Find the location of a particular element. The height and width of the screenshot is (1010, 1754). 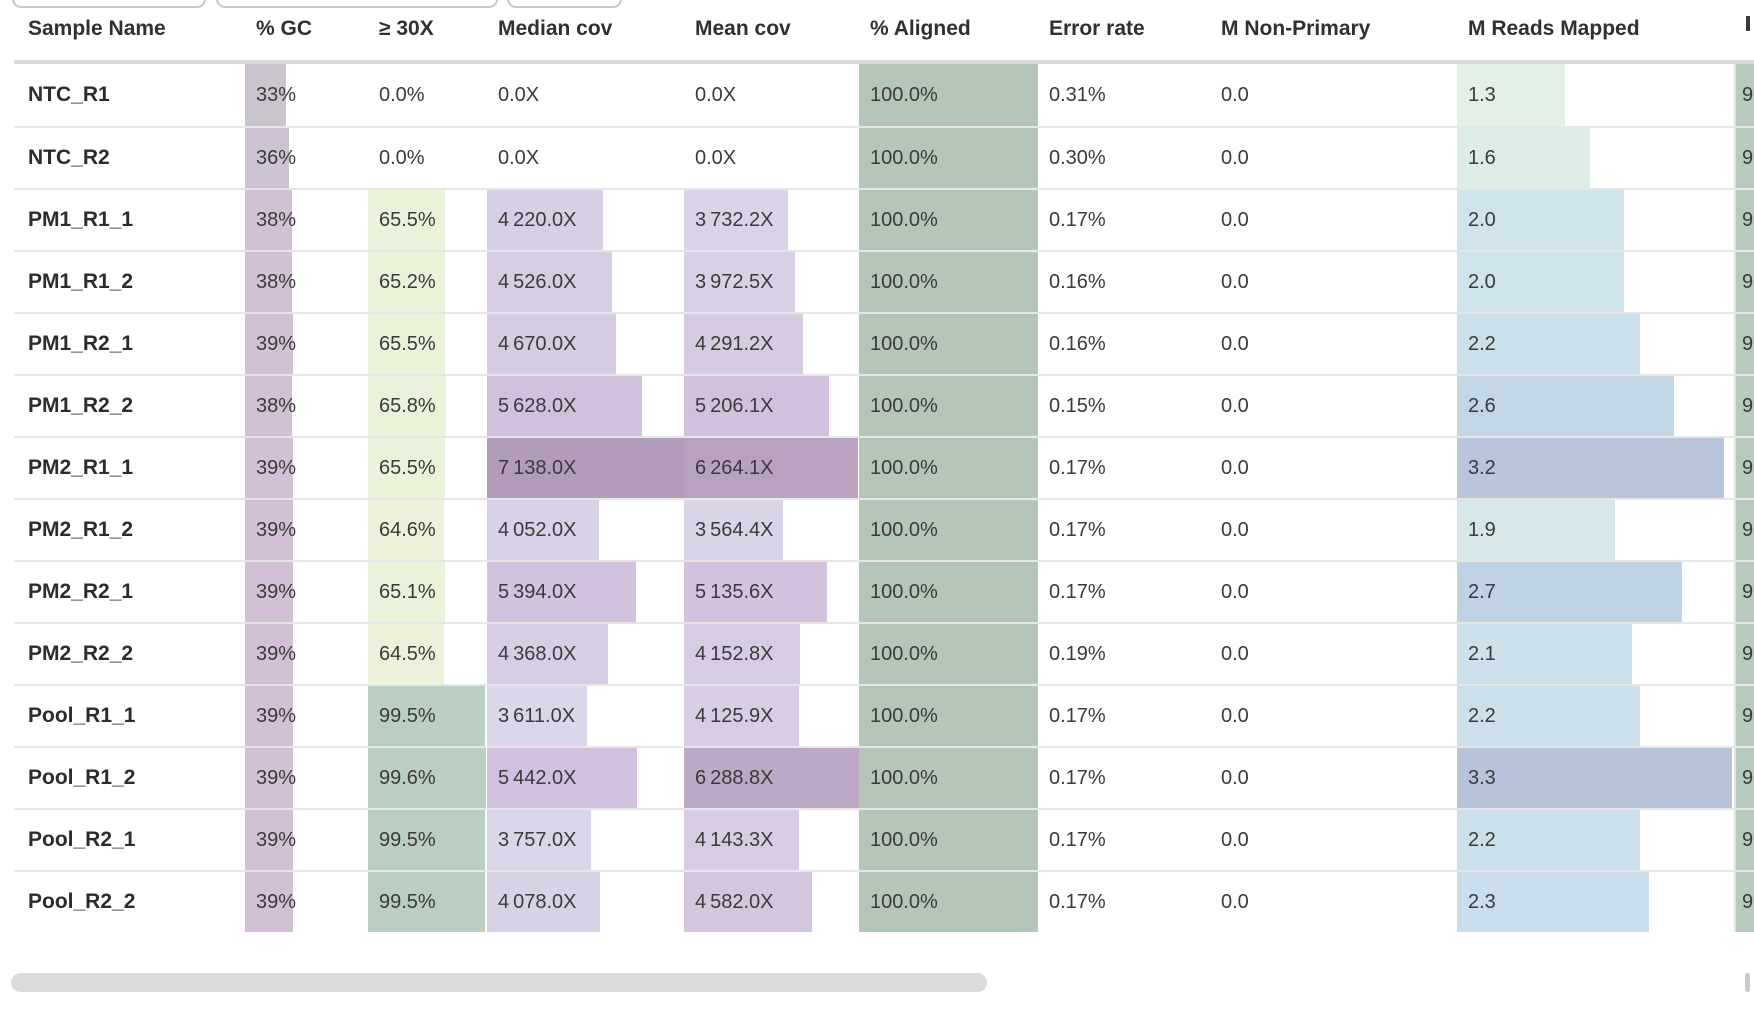

mean-cell: 4 125.9X is located at coordinates (771, 716).